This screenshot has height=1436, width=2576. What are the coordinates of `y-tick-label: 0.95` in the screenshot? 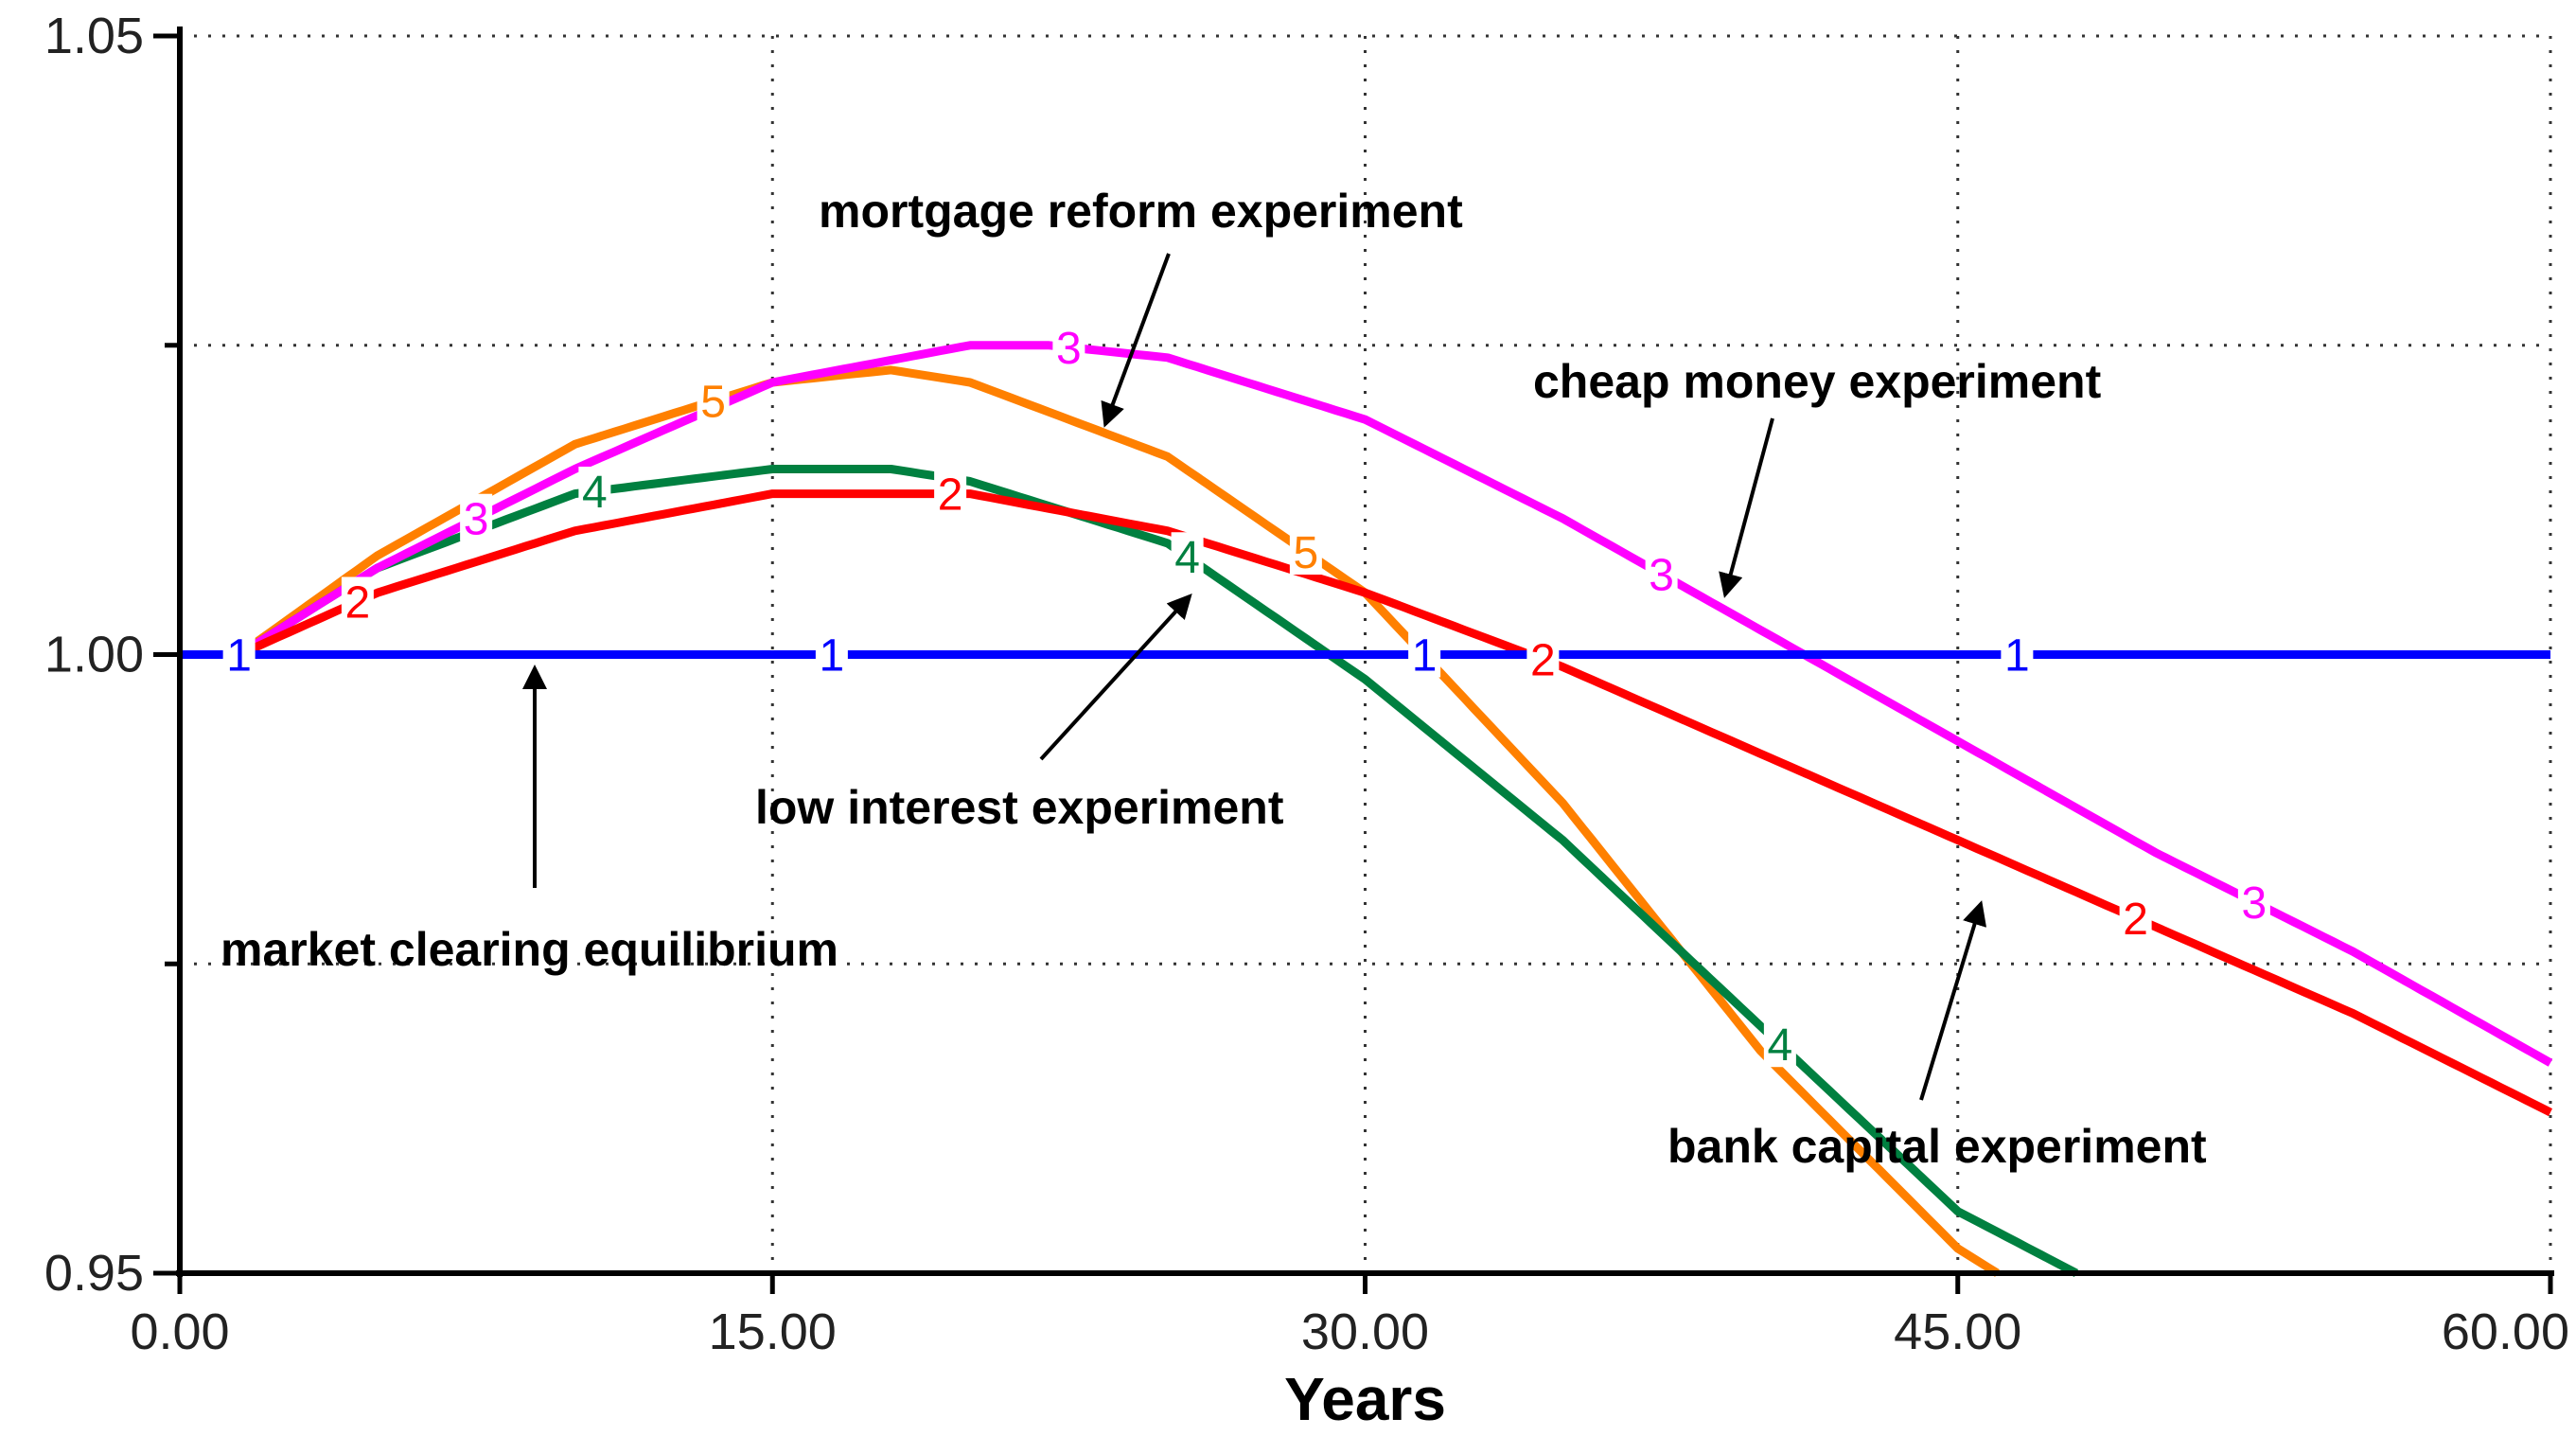 It's located at (94, 1273).